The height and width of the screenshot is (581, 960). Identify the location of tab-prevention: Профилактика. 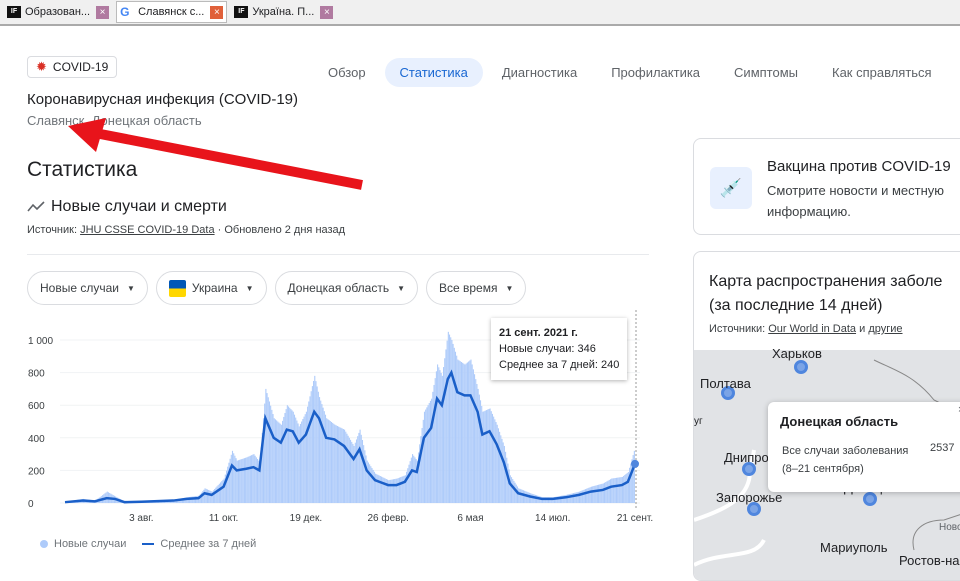
(656, 72).